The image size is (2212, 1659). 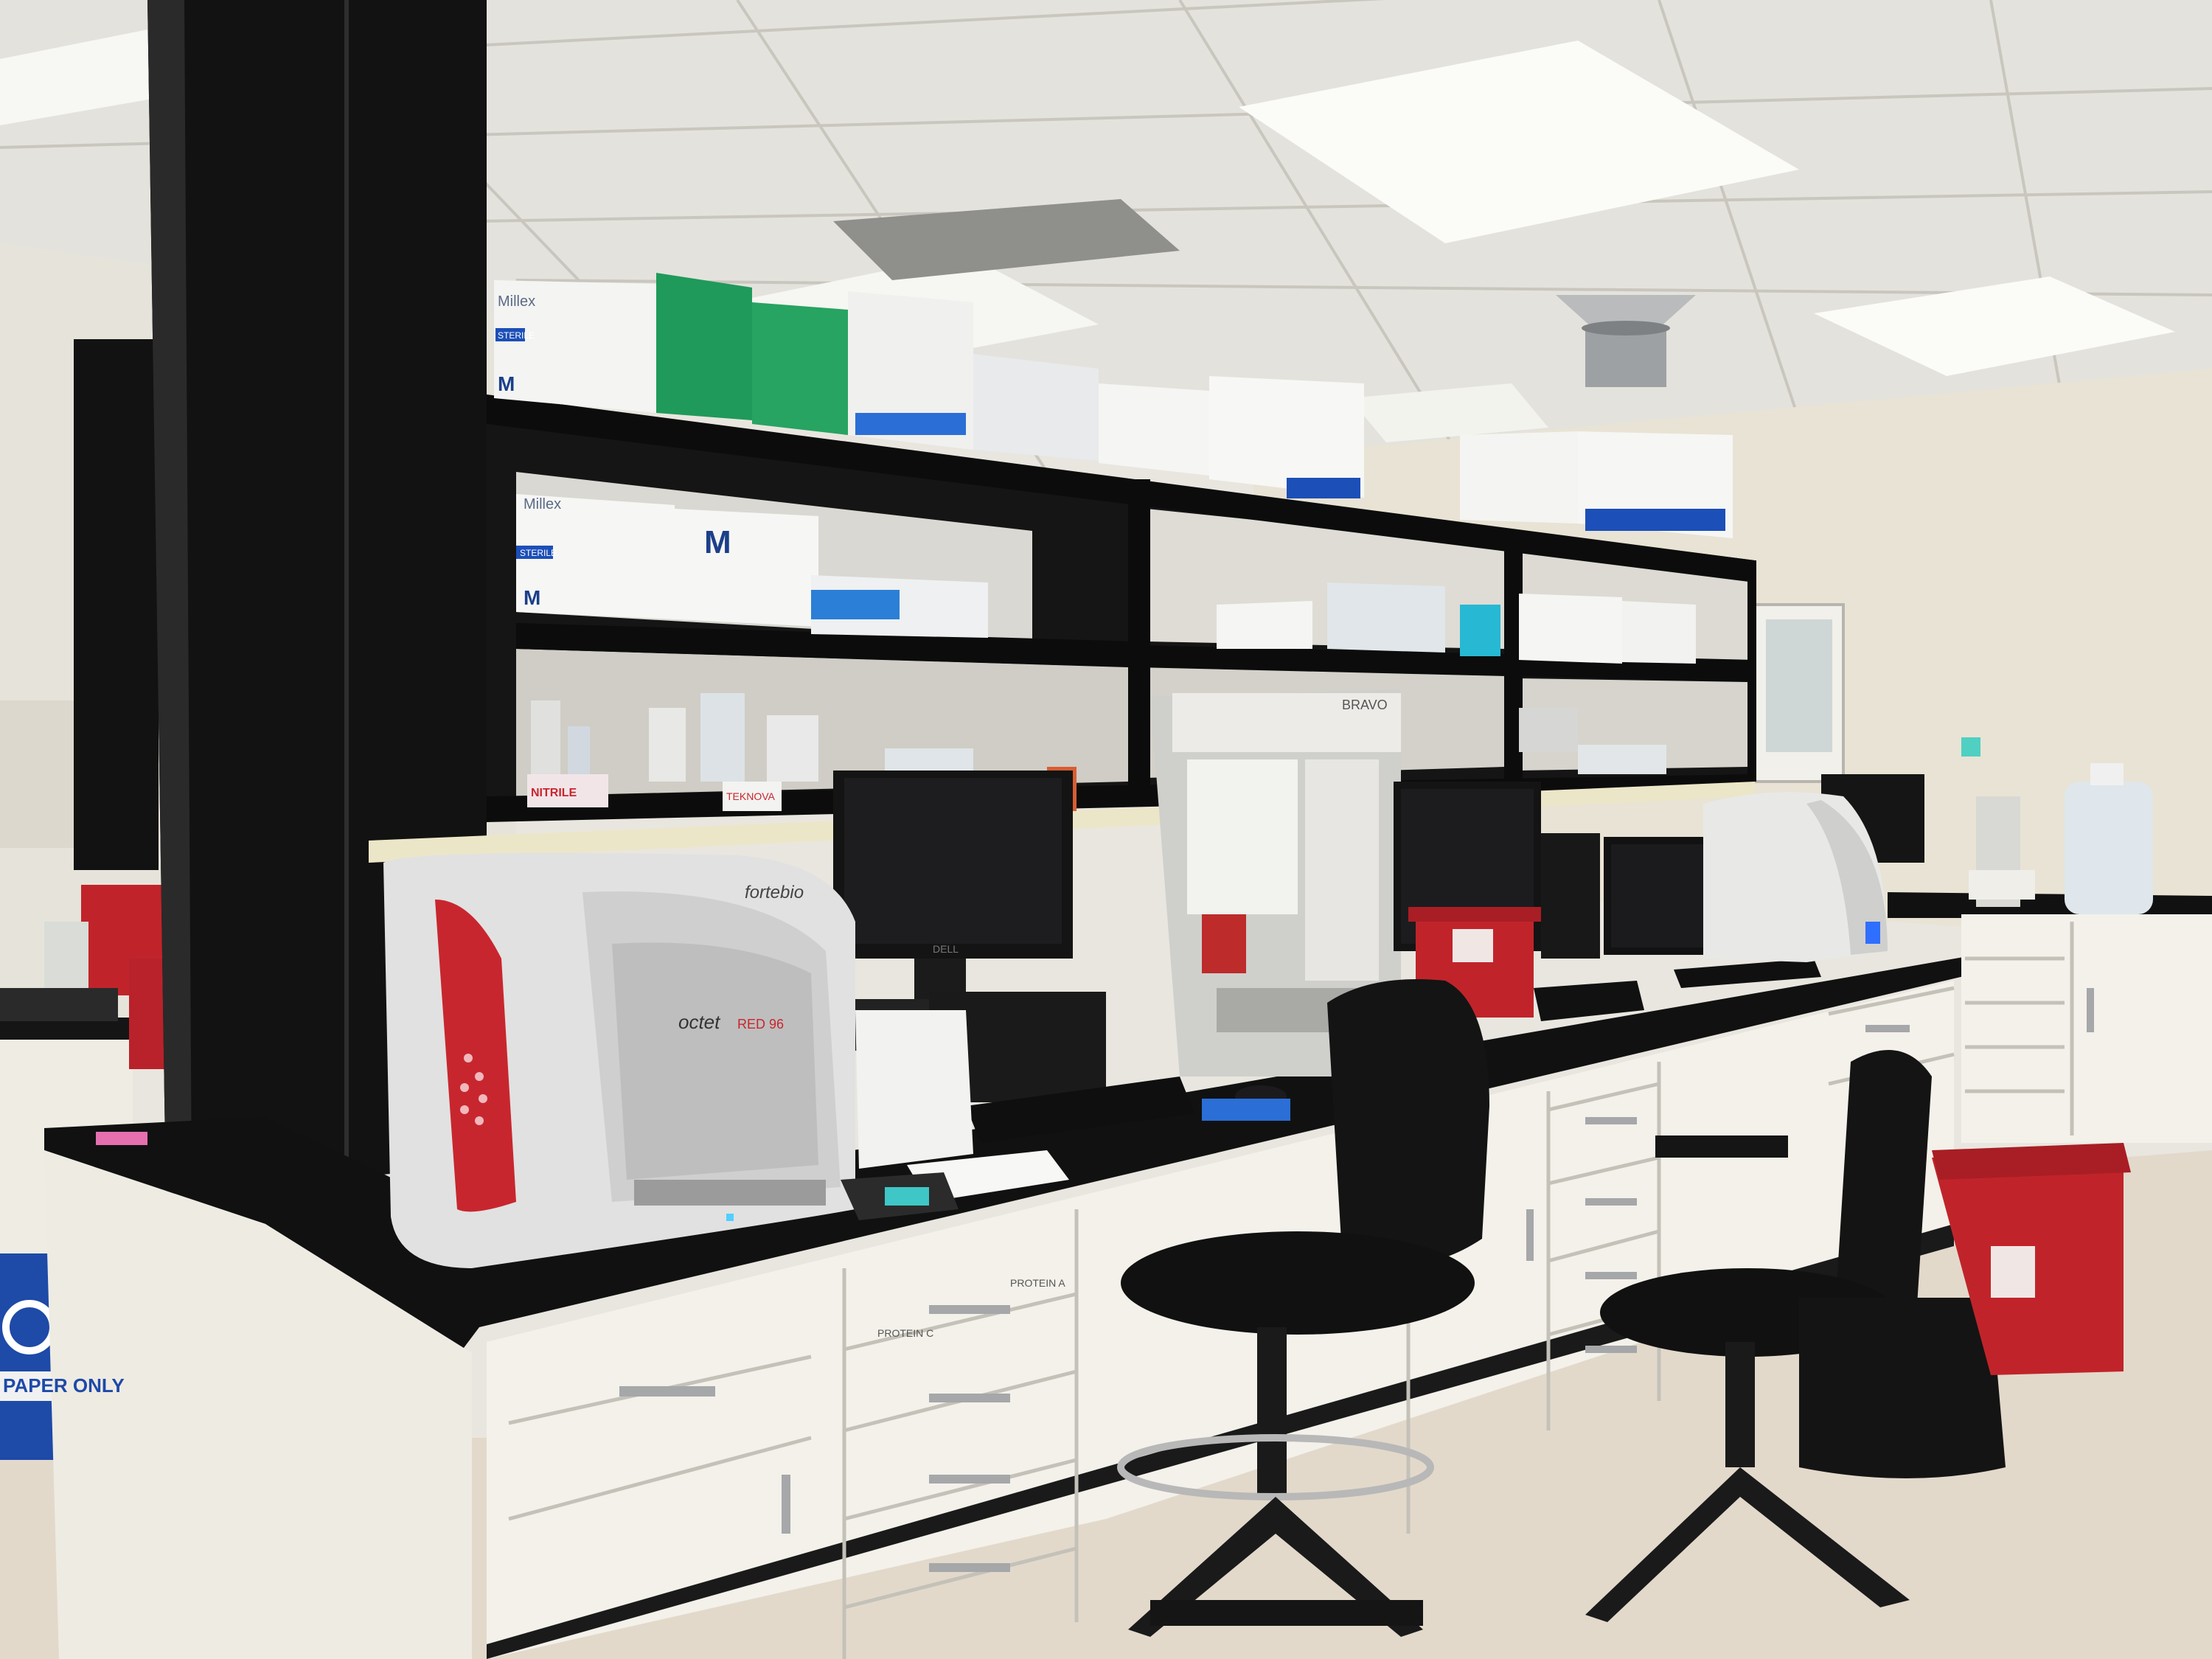 What do you see at coordinates (905, 1333) in the screenshot?
I see `label-protein-c: PROTEIN C` at bounding box center [905, 1333].